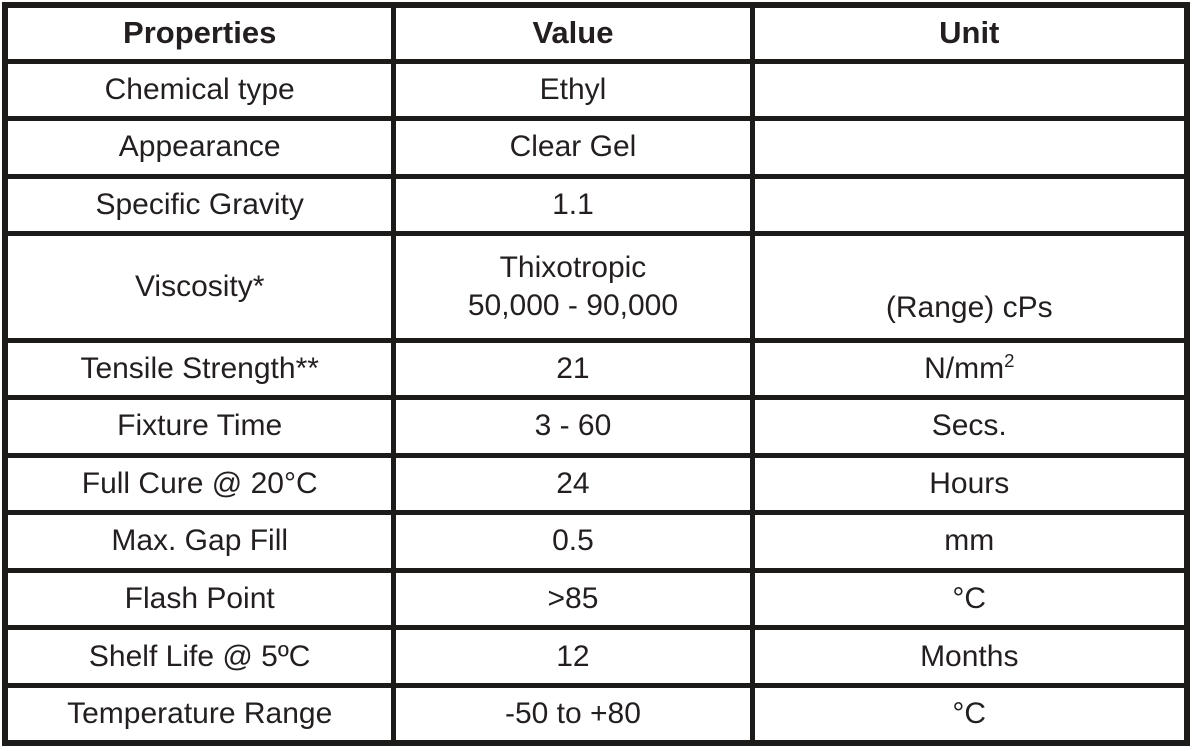  Describe the element at coordinates (573, 305) in the screenshot. I see `value-line-2: 50,000 - 90,000` at that location.